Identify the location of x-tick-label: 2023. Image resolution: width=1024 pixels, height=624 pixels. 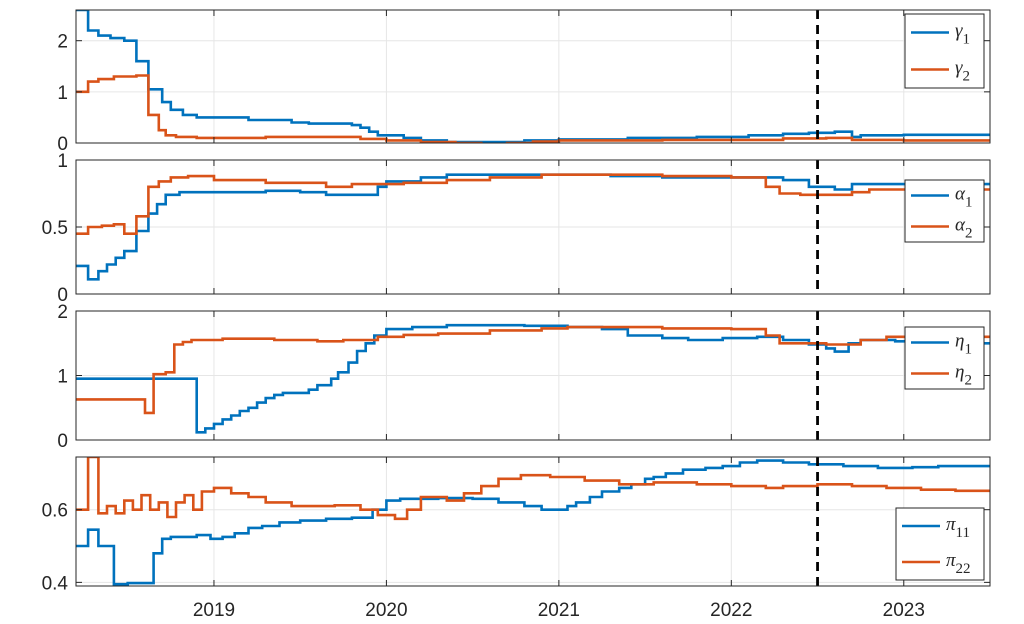
(904, 610).